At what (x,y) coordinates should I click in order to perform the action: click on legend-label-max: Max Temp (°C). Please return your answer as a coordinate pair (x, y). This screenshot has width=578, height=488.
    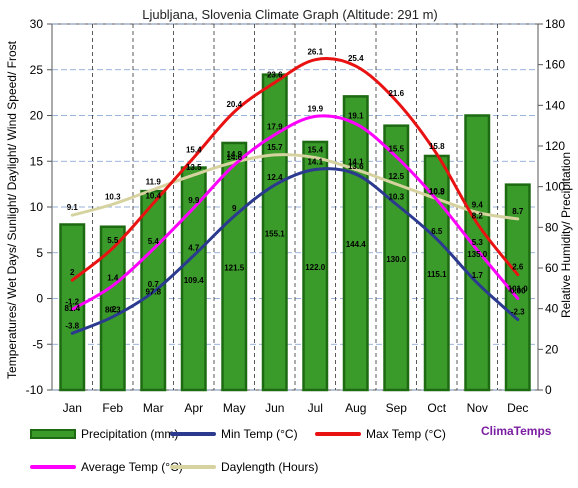
    Looking at the image, I should click on (406, 434).